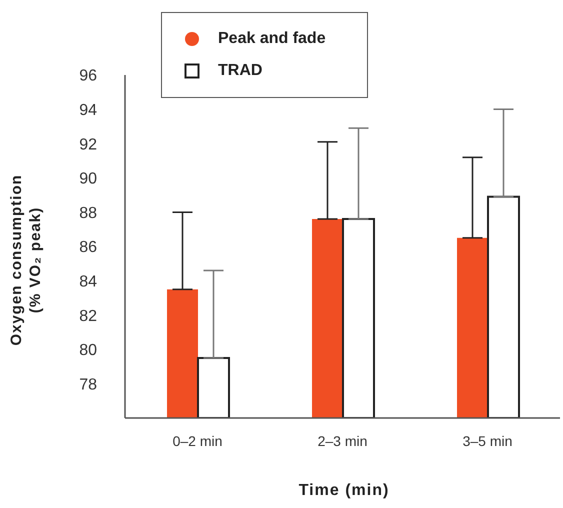  Describe the element at coordinates (197, 440) in the screenshot. I see `x-tick-label: 0–2 min` at that location.